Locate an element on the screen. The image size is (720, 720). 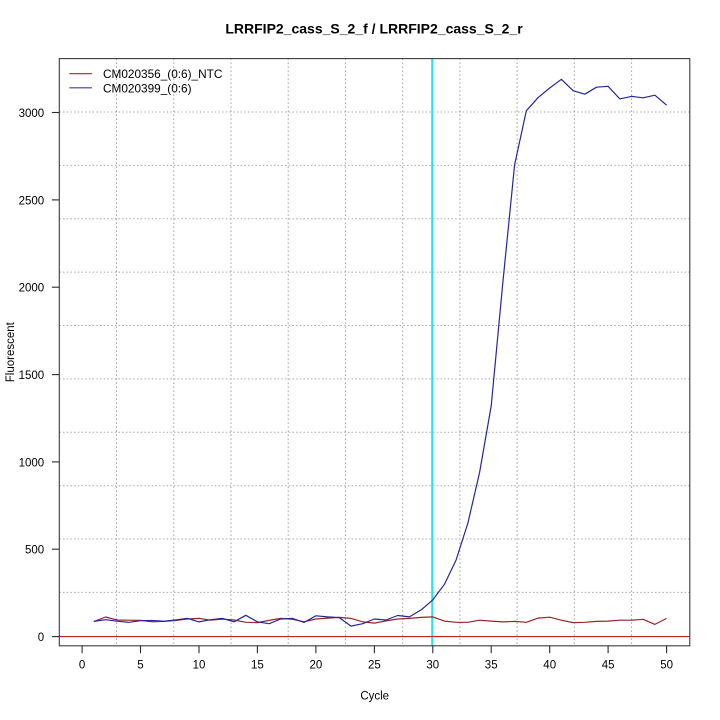
svg-text: 500 is located at coordinates (34, 551).